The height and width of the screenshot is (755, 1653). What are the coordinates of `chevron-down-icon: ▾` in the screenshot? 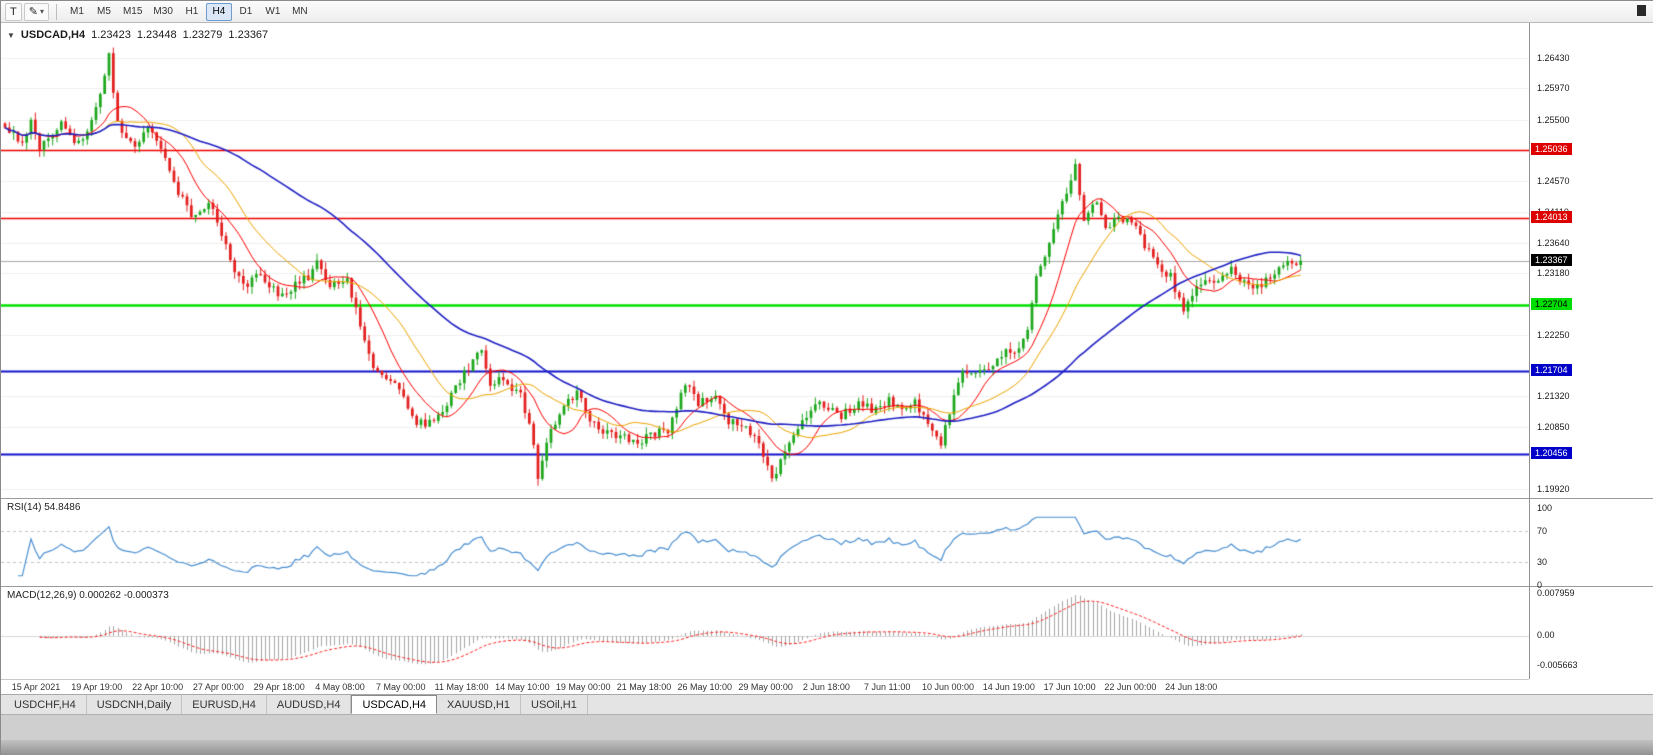 It's located at (41, 11).